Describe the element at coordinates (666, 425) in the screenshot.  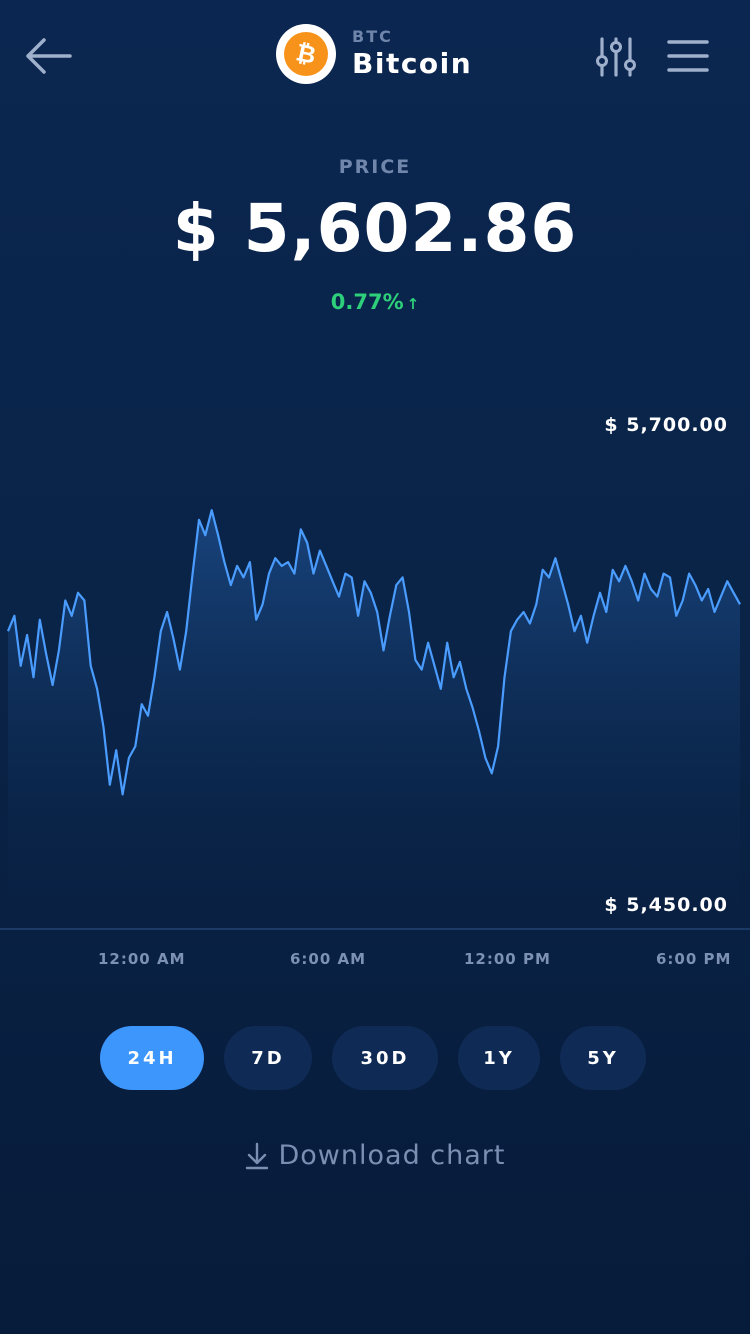
I see `y-tick-top: $ 5,700.00` at that location.